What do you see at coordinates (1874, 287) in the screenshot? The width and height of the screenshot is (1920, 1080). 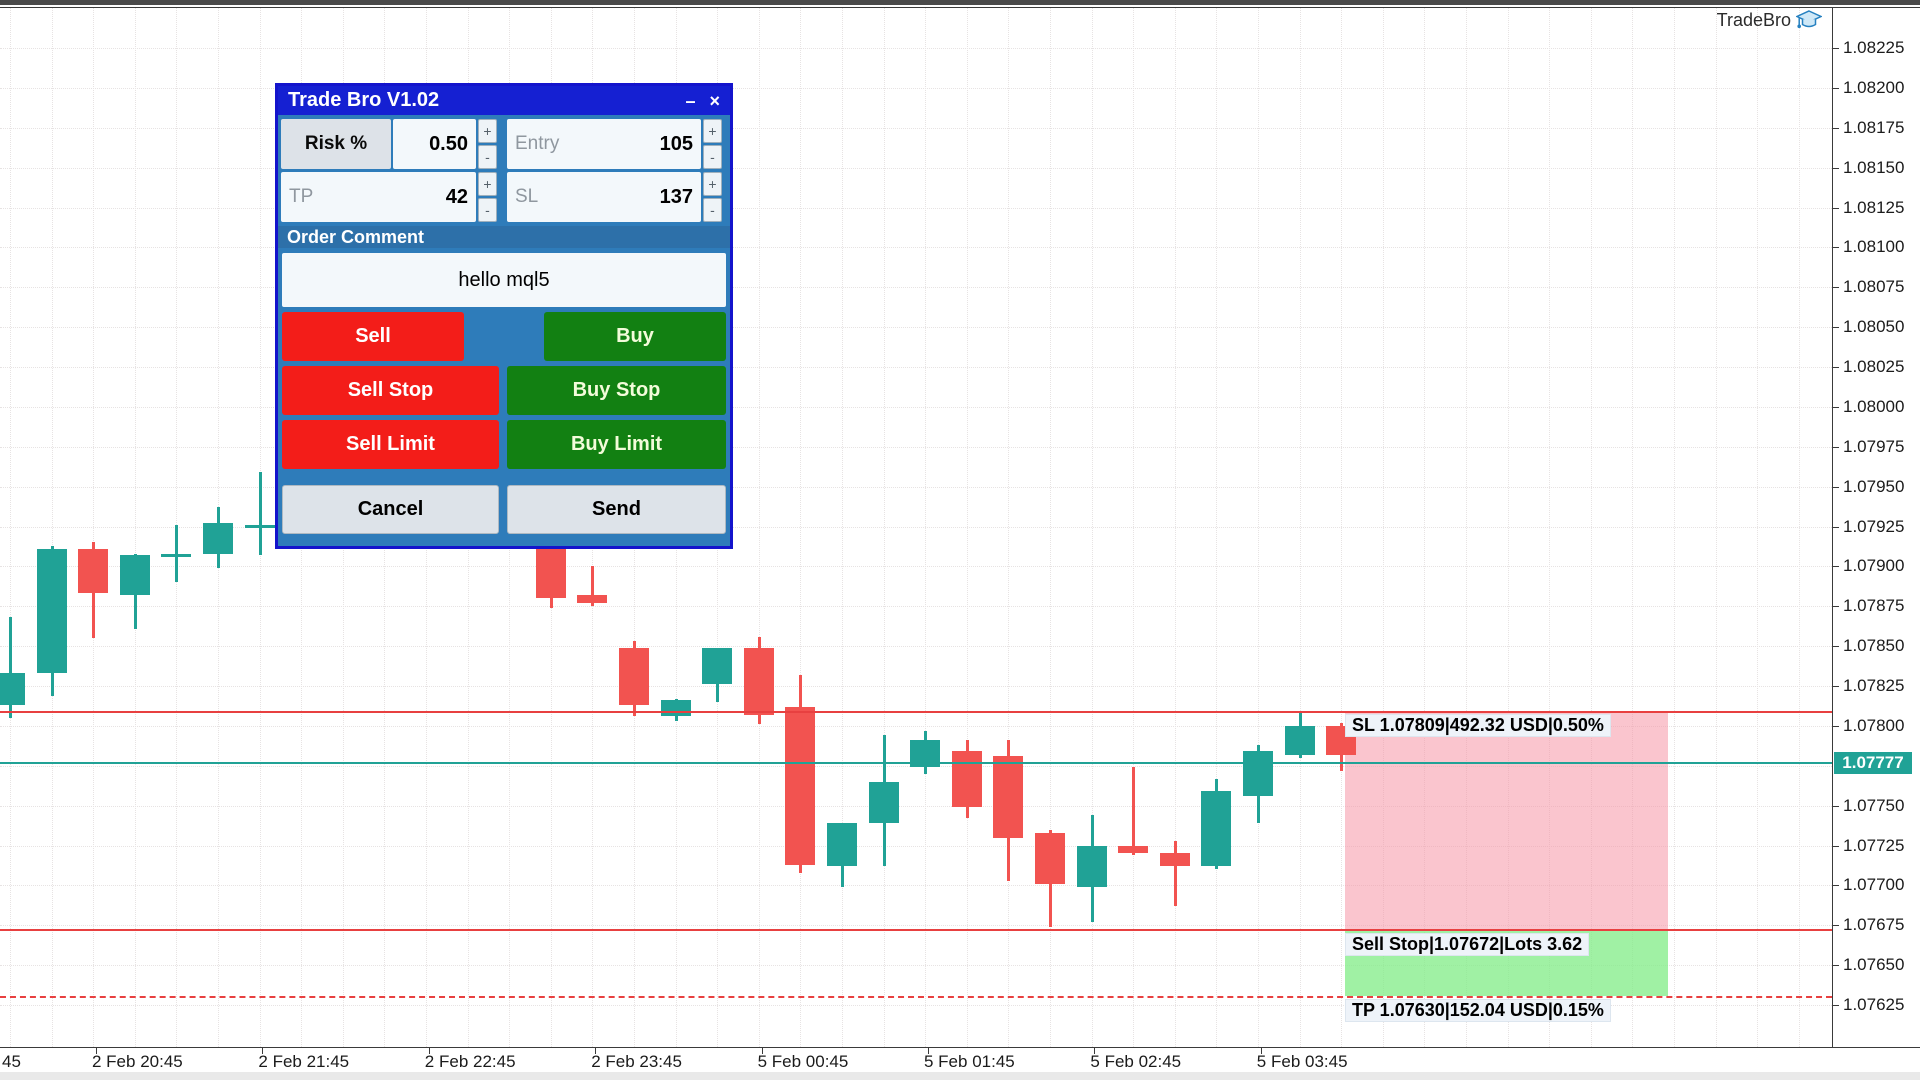 I see `price-label: 1.08075` at bounding box center [1874, 287].